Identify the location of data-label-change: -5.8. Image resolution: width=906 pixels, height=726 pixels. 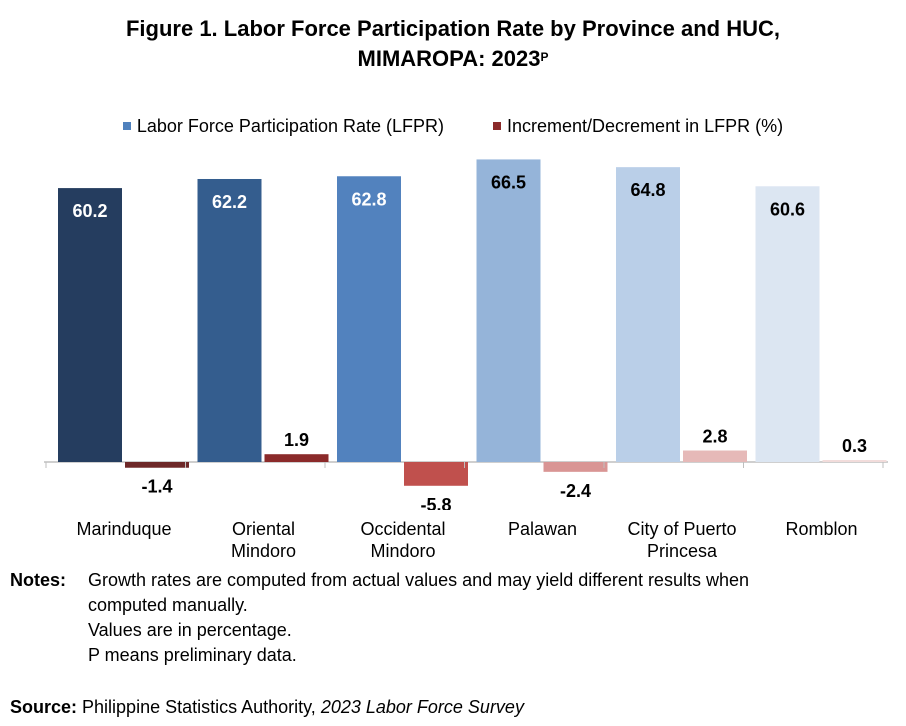
(435, 502).